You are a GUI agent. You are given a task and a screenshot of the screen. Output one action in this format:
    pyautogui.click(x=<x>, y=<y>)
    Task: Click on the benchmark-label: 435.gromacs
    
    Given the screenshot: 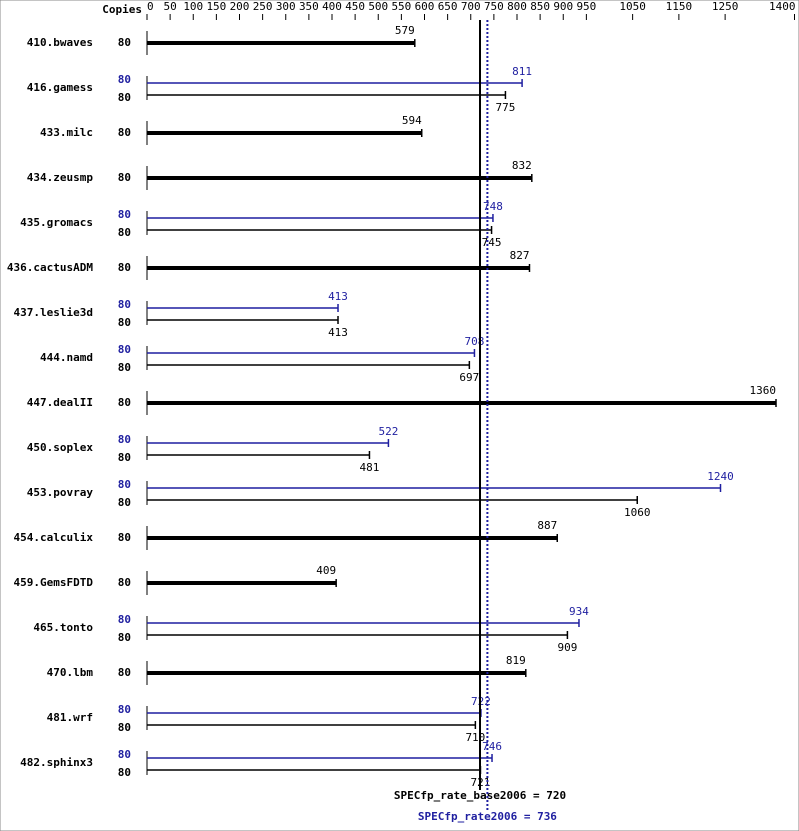 What is the action you would take?
    pyautogui.click(x=56, y=222)
    